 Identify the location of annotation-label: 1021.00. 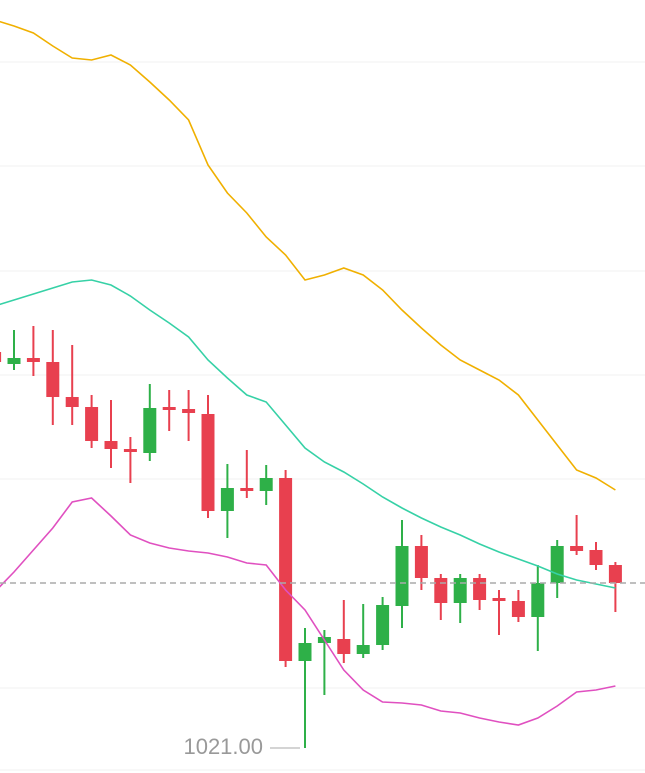
(223, 746).